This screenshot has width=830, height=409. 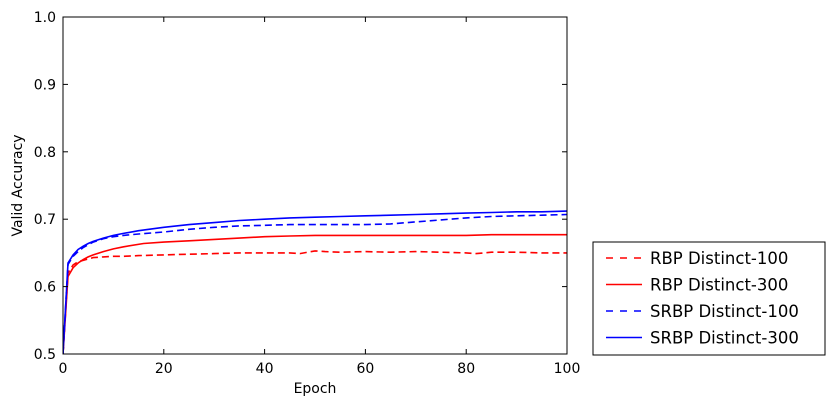 I want to click on legend-box, so click(x=709, y=298).